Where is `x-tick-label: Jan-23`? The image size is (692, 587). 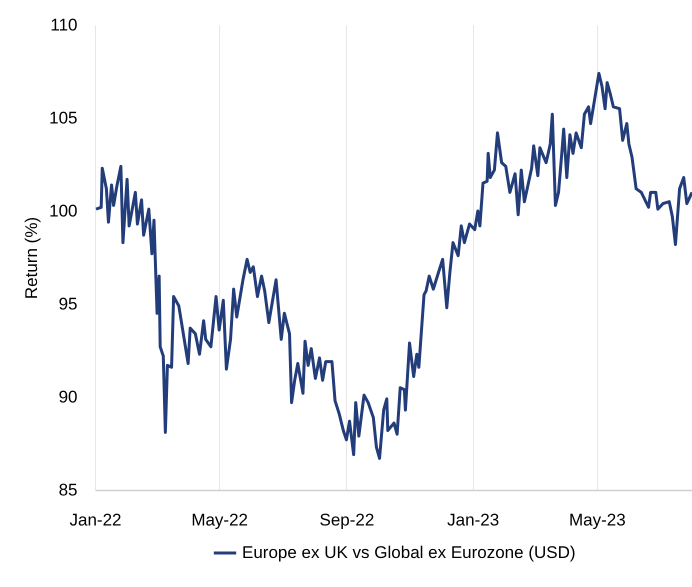 x-tick-label: Jan-23 is located at coordinates (473, 520).